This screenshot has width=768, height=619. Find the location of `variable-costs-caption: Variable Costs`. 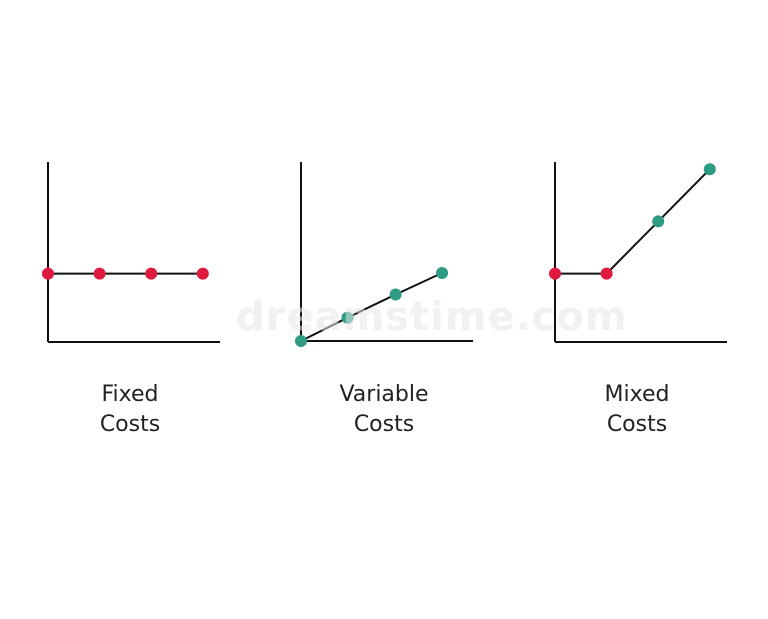

variable-costs-caption: Variable Costs is located at coordinates (384, 410).